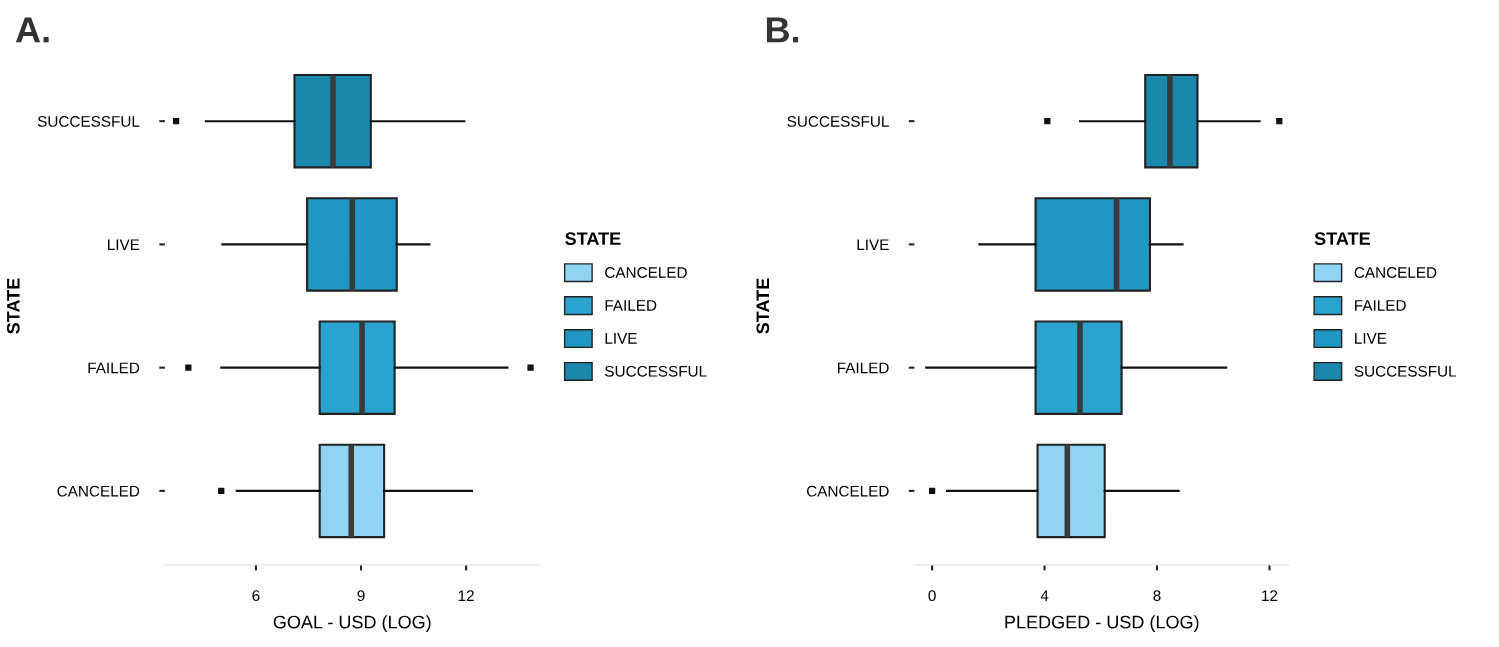 This screenshot has width=1499, height=647. What do you see at coordinates (1157, 596) in the screenshot?
I see `x-tick-label: 8` at bounding box center [1157, 596].